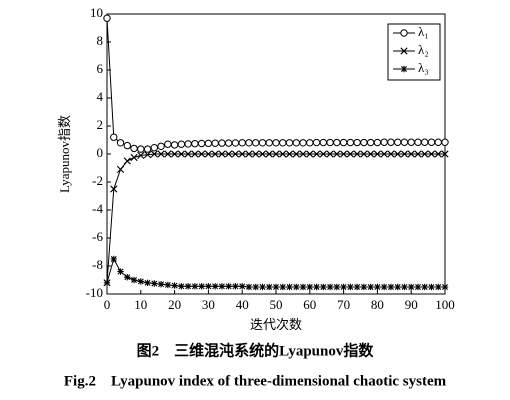 This screenshot has width=510, height=400. Describe the element at coordinates (100, 96) in the screenshot. I see `y-tick-label: 4` at that location.